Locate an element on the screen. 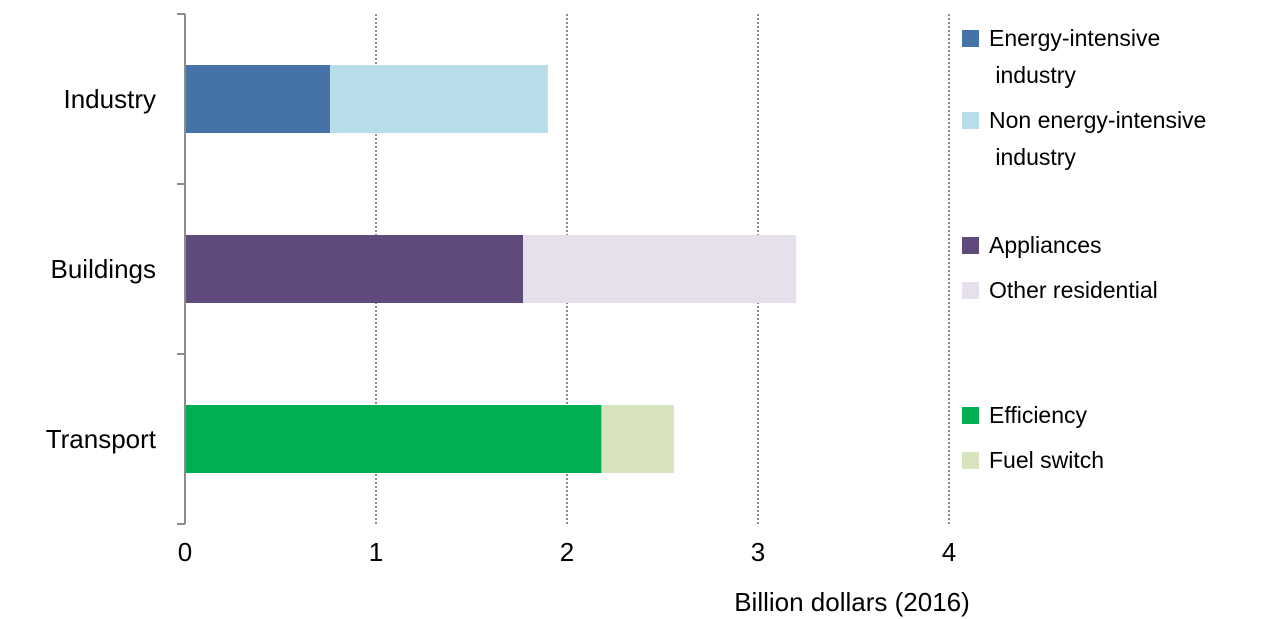 This screenshot has width=1266, height=619. legend-label: Fuel switch is located at coordinates (1046, 460).